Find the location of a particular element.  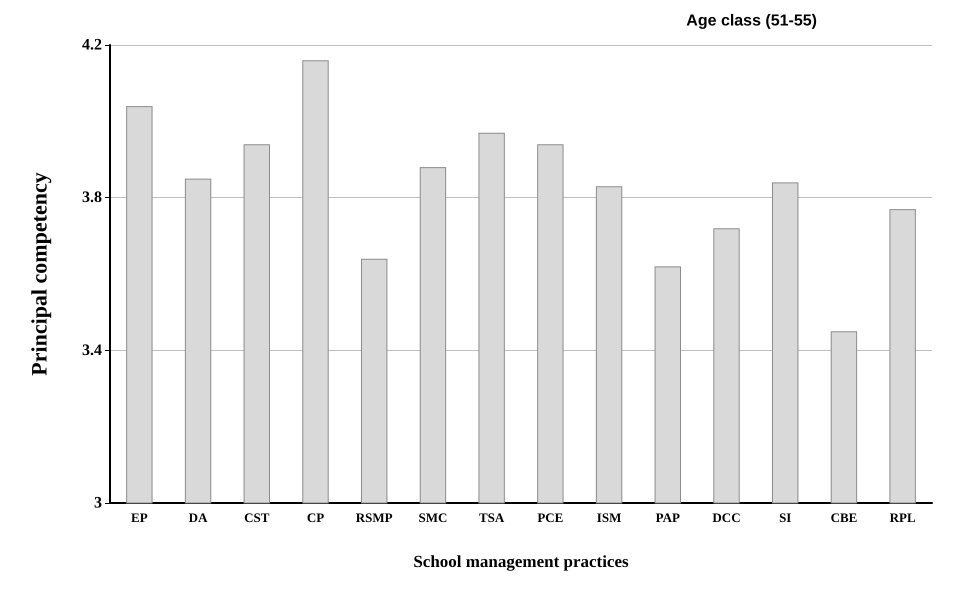

x-tick-label: TSA is located at coordinates (491, 517).